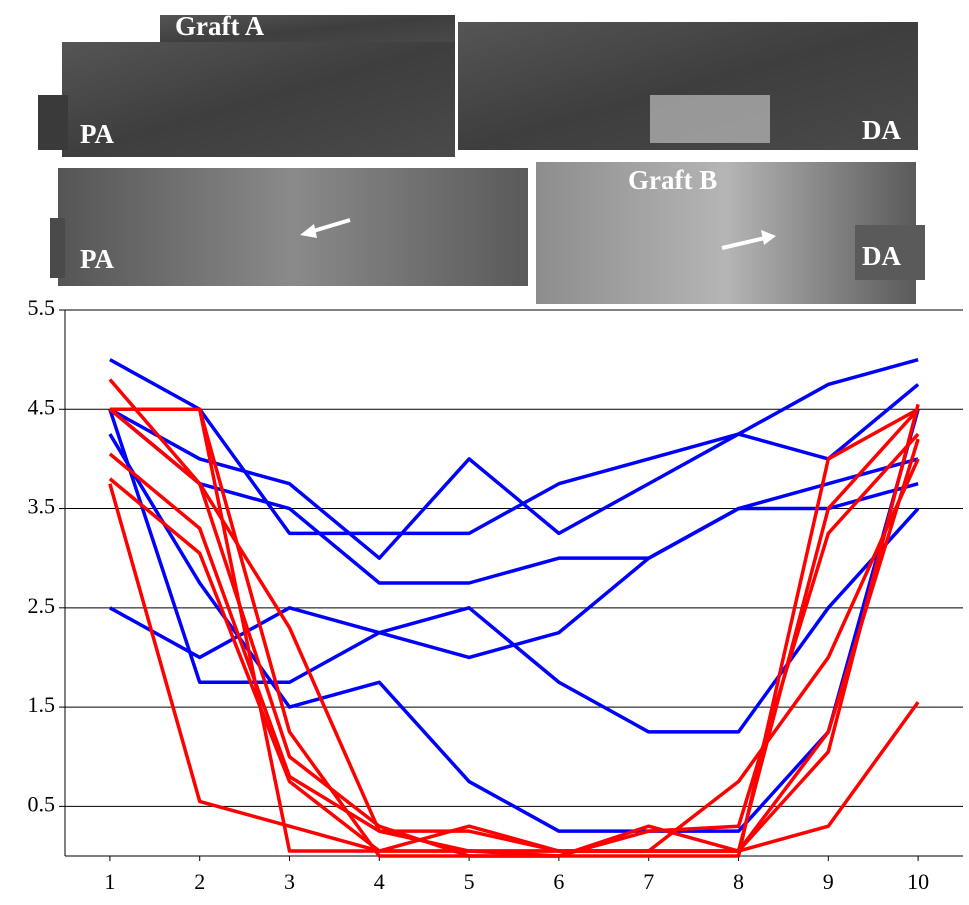 This screenshot has height=905, width=969. I want to click on y-tick-label: 4.5, so click(42, 406).